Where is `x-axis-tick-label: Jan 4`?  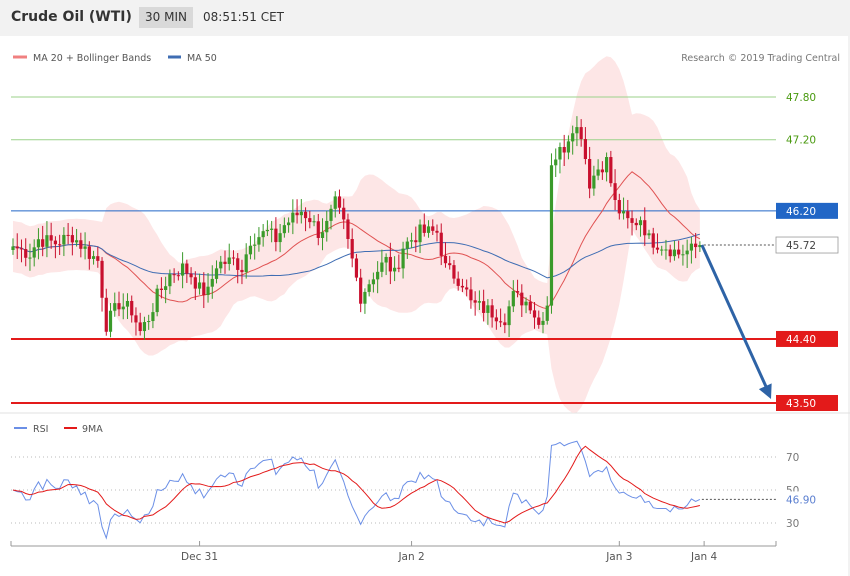 x-axis-tick-label: Jan 4 is located at coordinates (704, 557).